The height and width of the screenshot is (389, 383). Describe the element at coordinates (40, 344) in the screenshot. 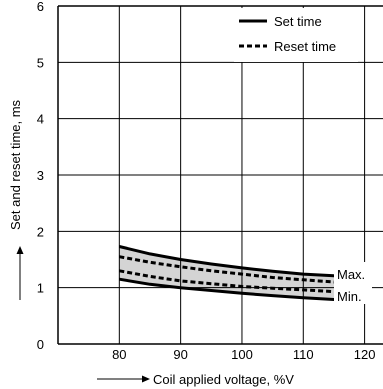

I see `y-tick-label-0: 0` at that location.